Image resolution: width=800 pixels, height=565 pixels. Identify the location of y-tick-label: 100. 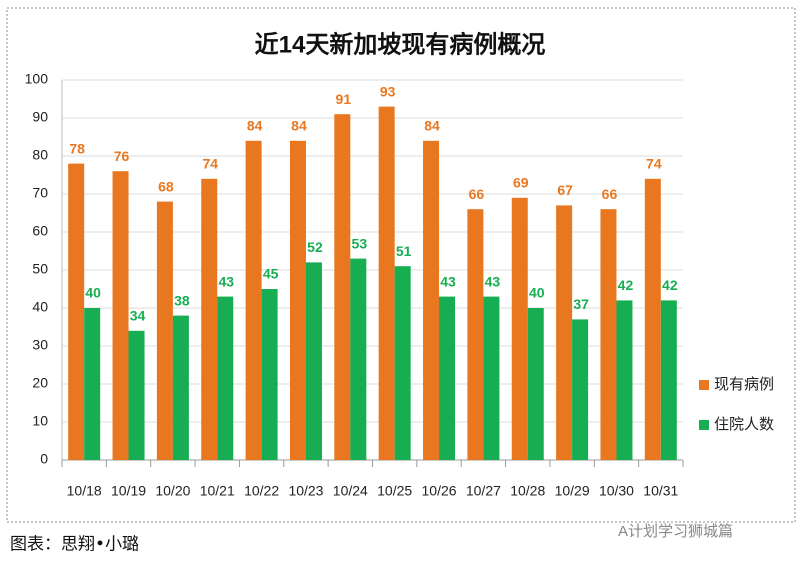
(37, 79).